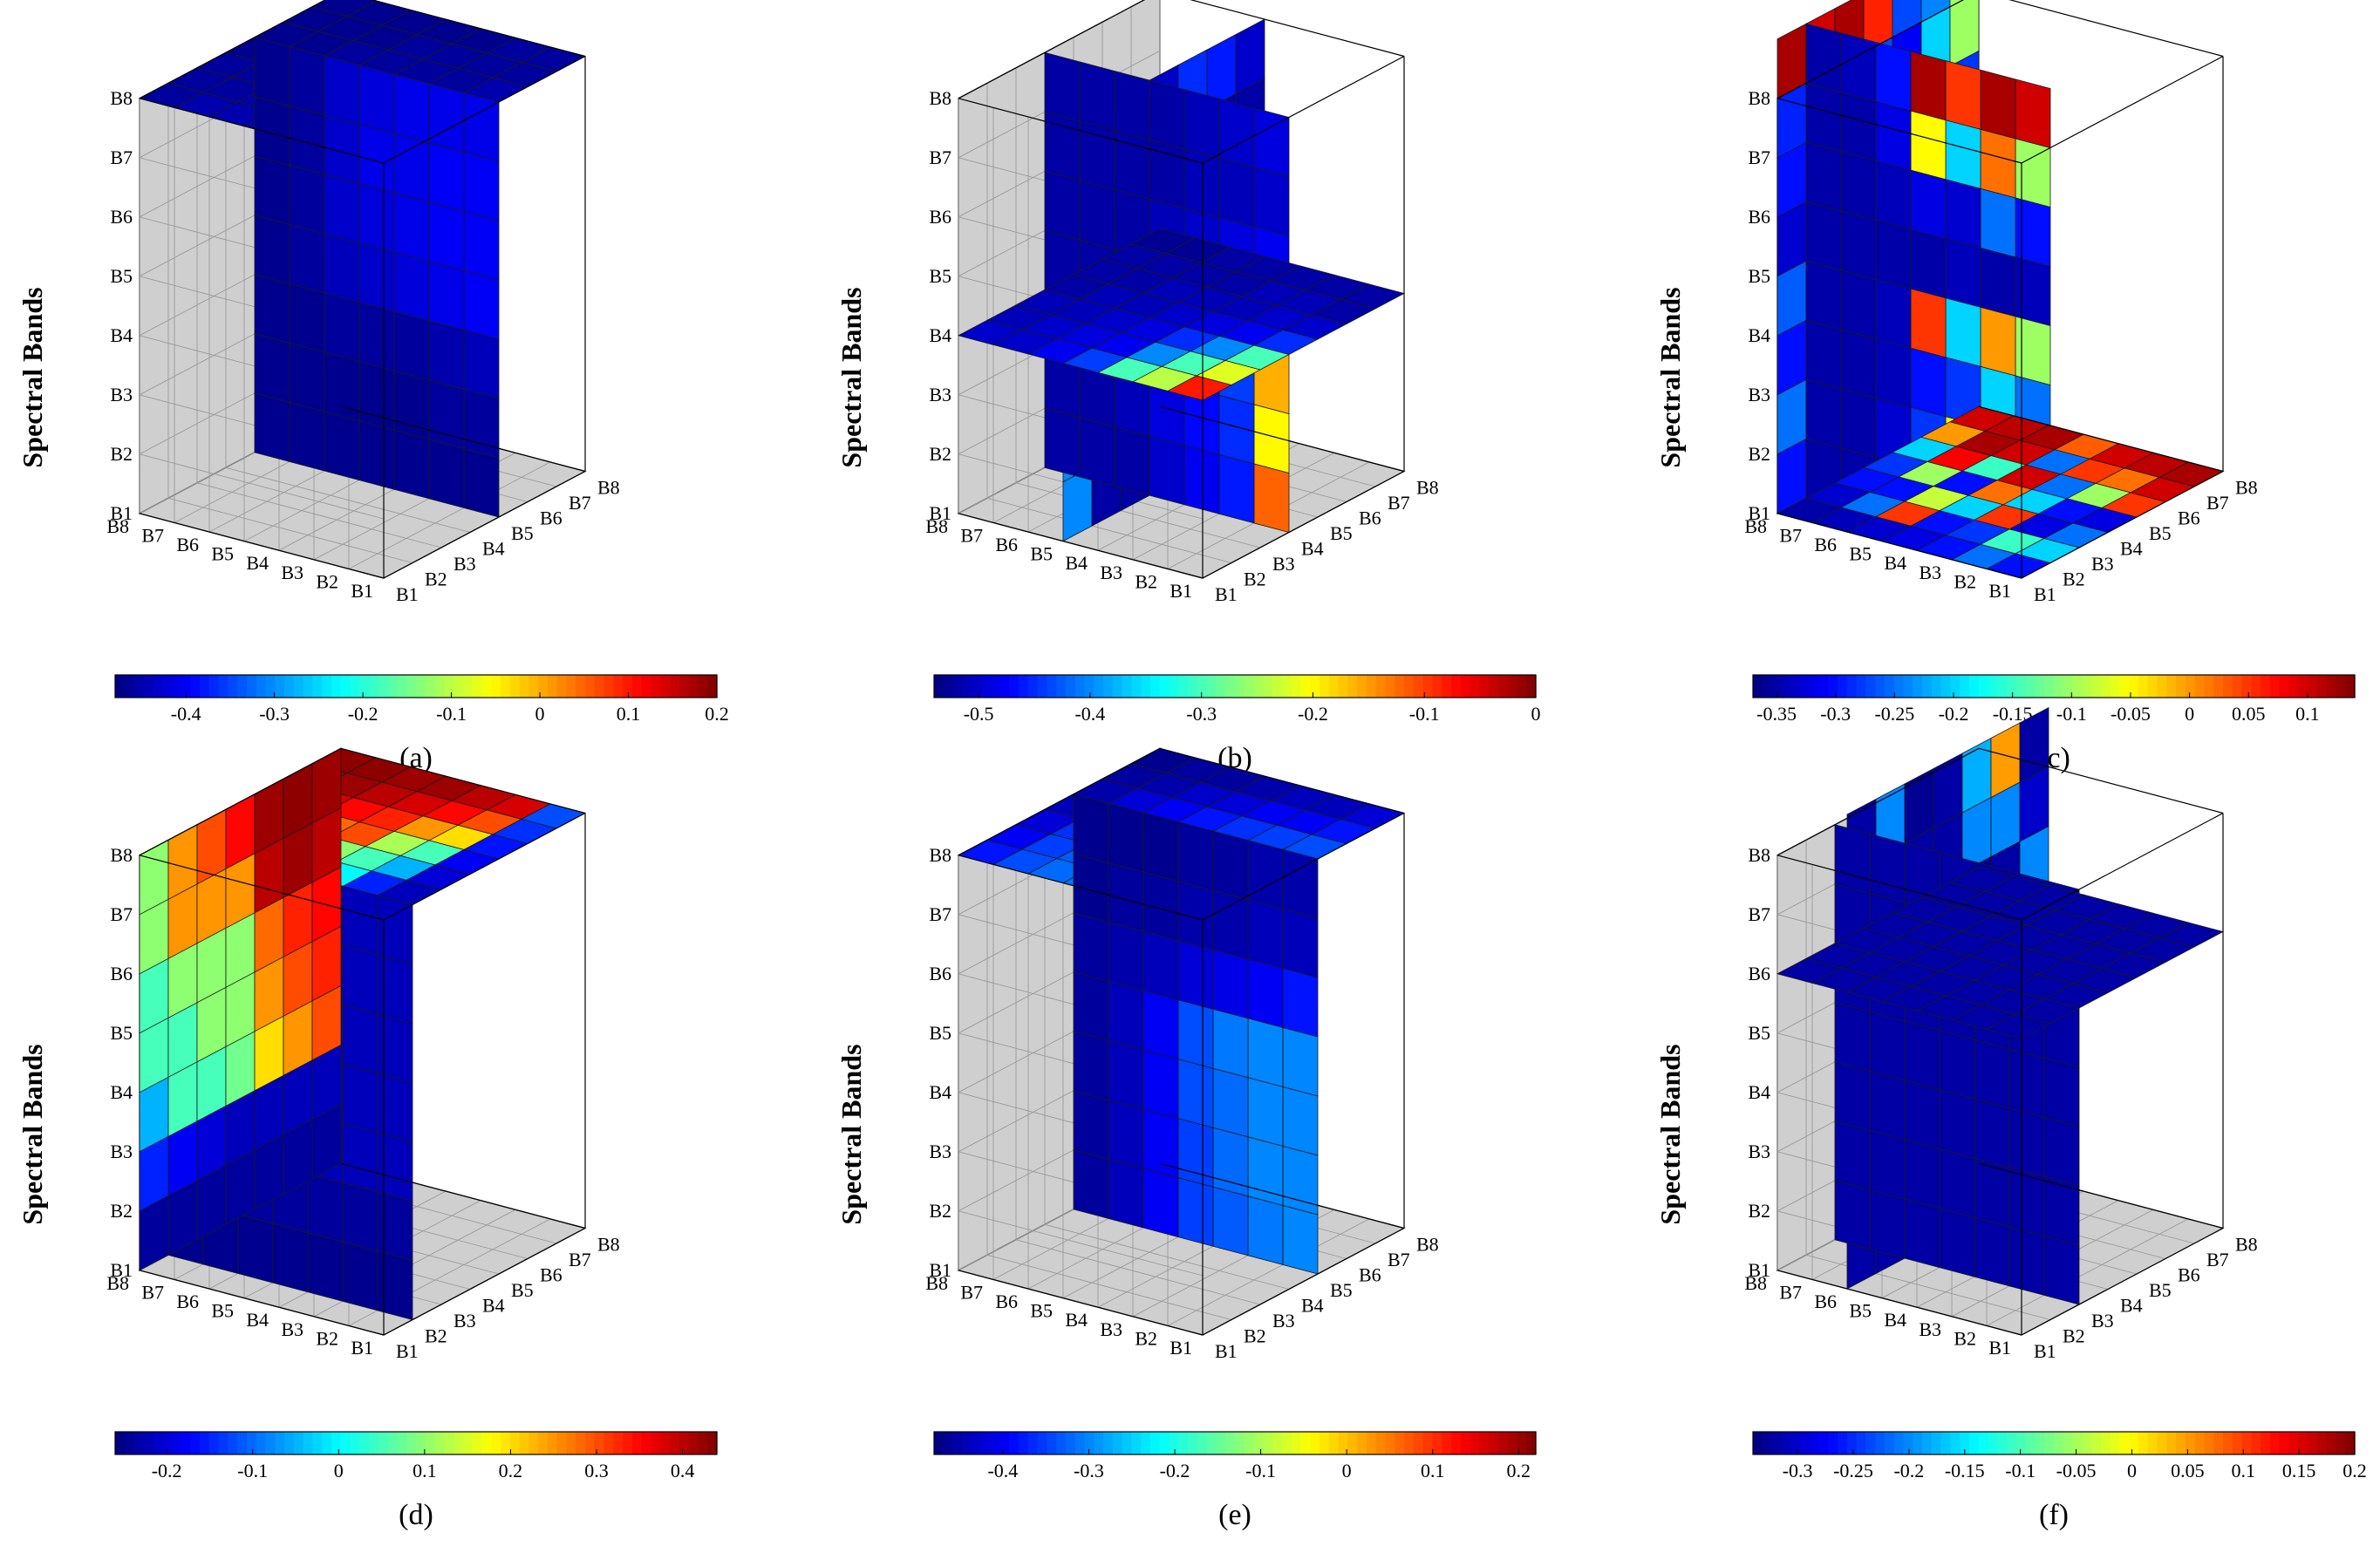  I want to click on z-tick-label: B3, so click(1759, 1151).